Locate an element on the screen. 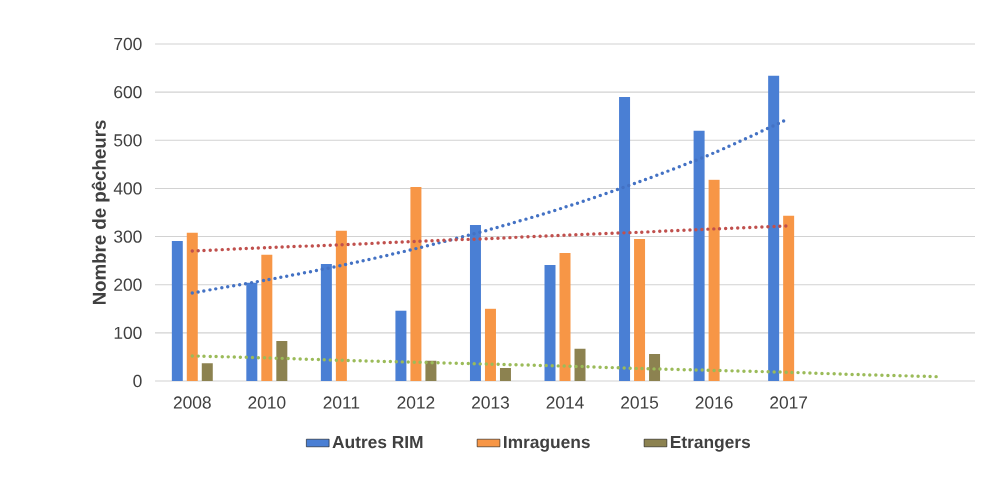 The image size is (1005, 504). x-tick-label: 2014 is located at coordinates (565, 402).